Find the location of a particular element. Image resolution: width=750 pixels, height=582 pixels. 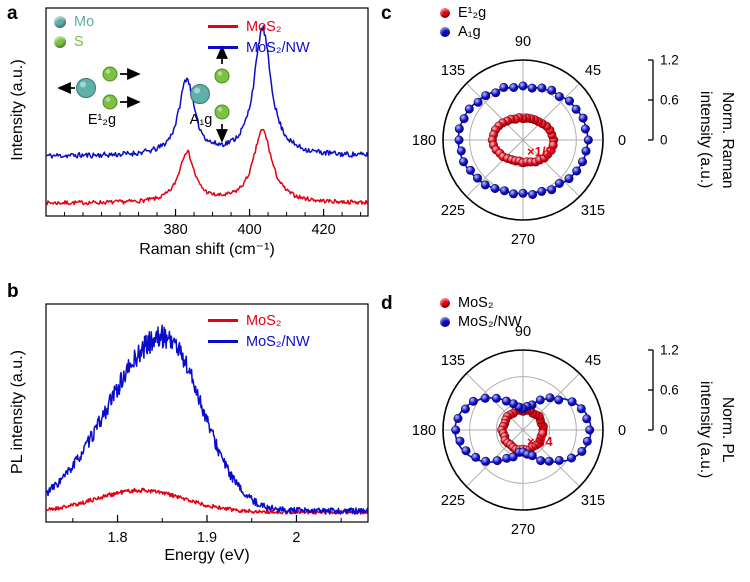

vibration-mode-diagram is located at coordinates (143, 94).